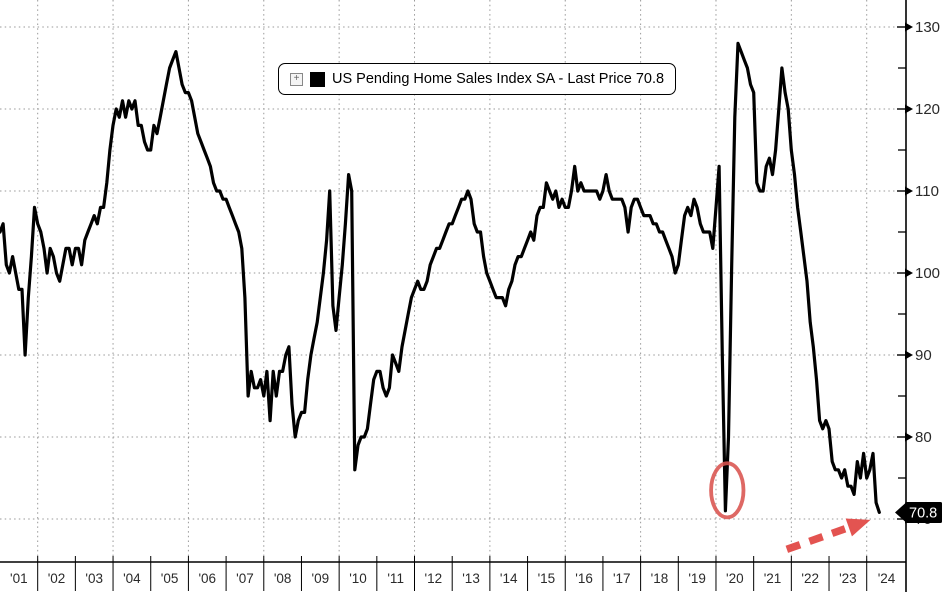  I want to click on y-tick-label: 80, so click(923, 437).